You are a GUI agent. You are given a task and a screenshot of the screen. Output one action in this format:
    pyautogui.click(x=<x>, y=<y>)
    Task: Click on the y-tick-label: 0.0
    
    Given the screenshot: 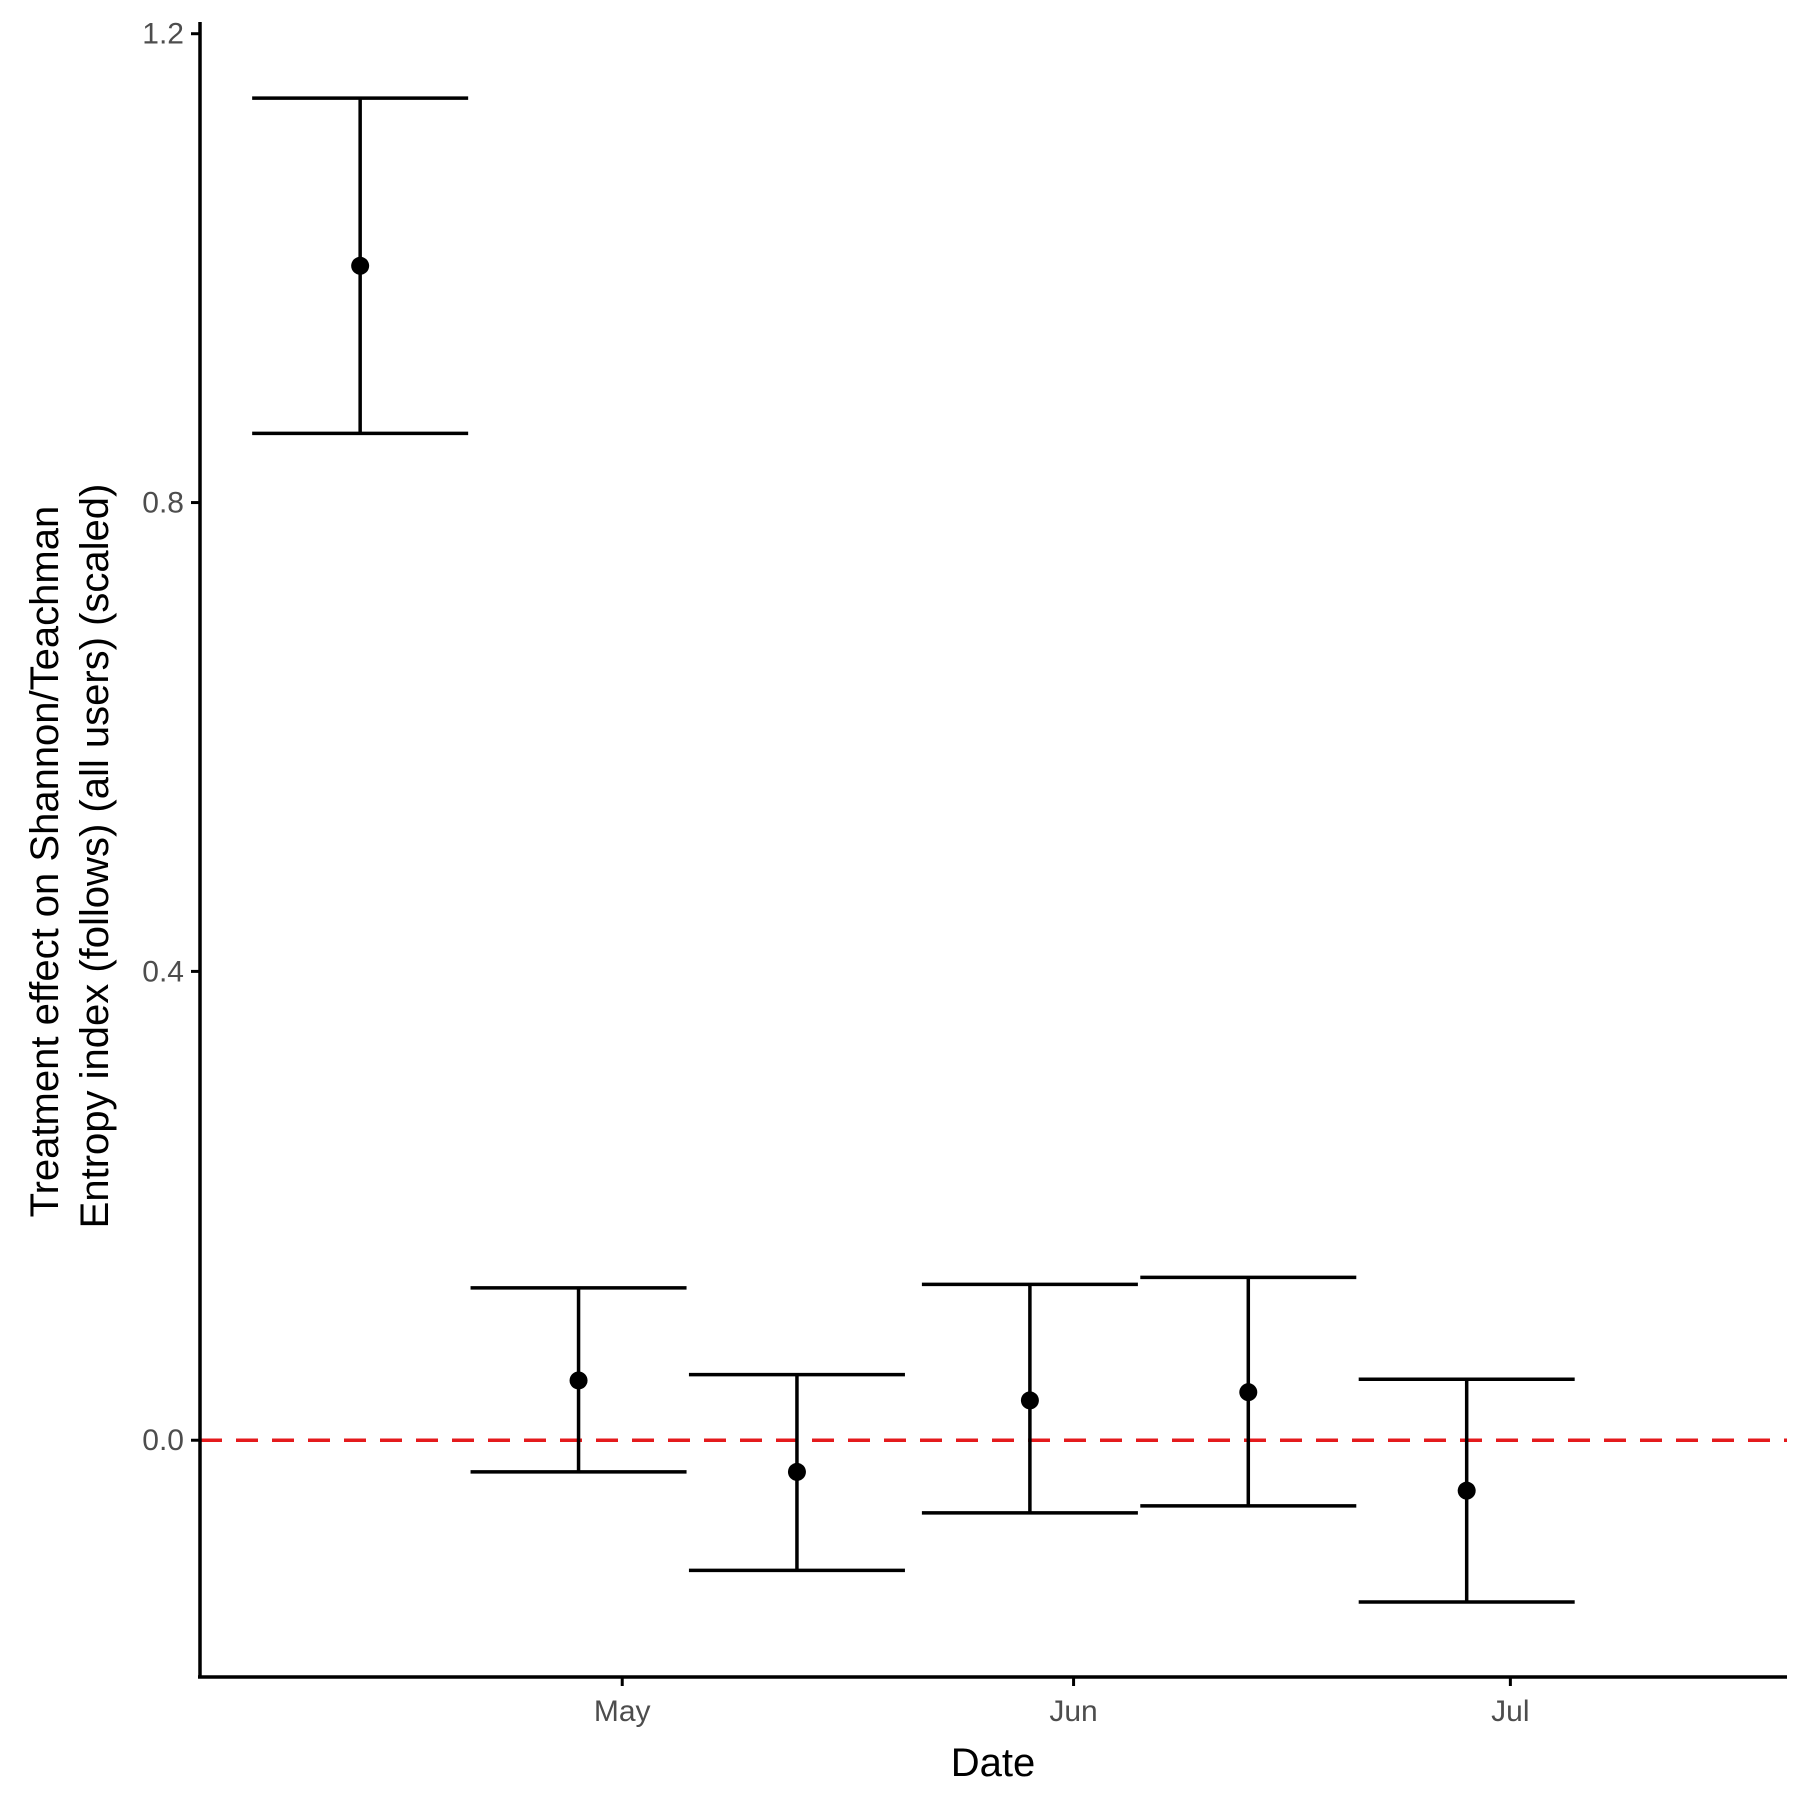 What is the action you would take?
    pyautogui.click(x=163, y=1440)
    